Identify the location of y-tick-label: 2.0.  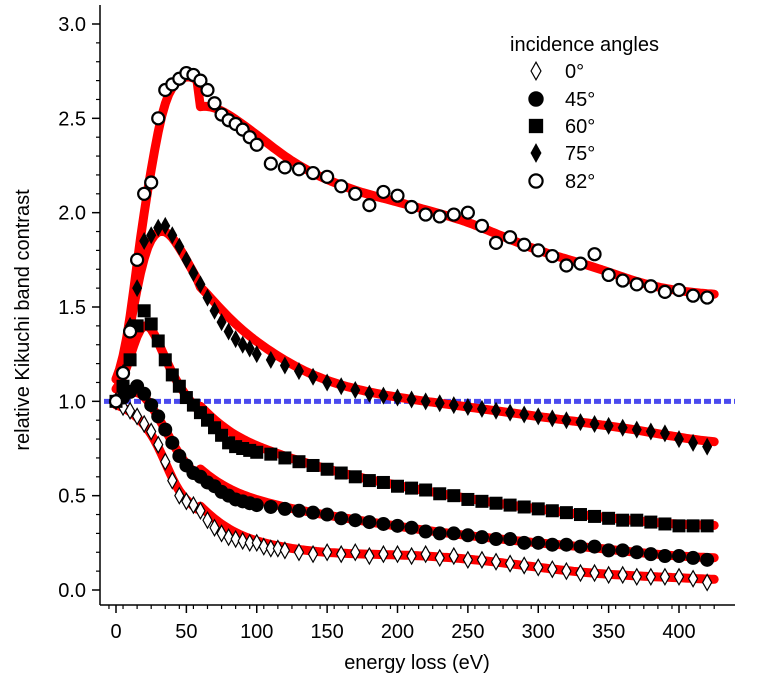
(72, 214).